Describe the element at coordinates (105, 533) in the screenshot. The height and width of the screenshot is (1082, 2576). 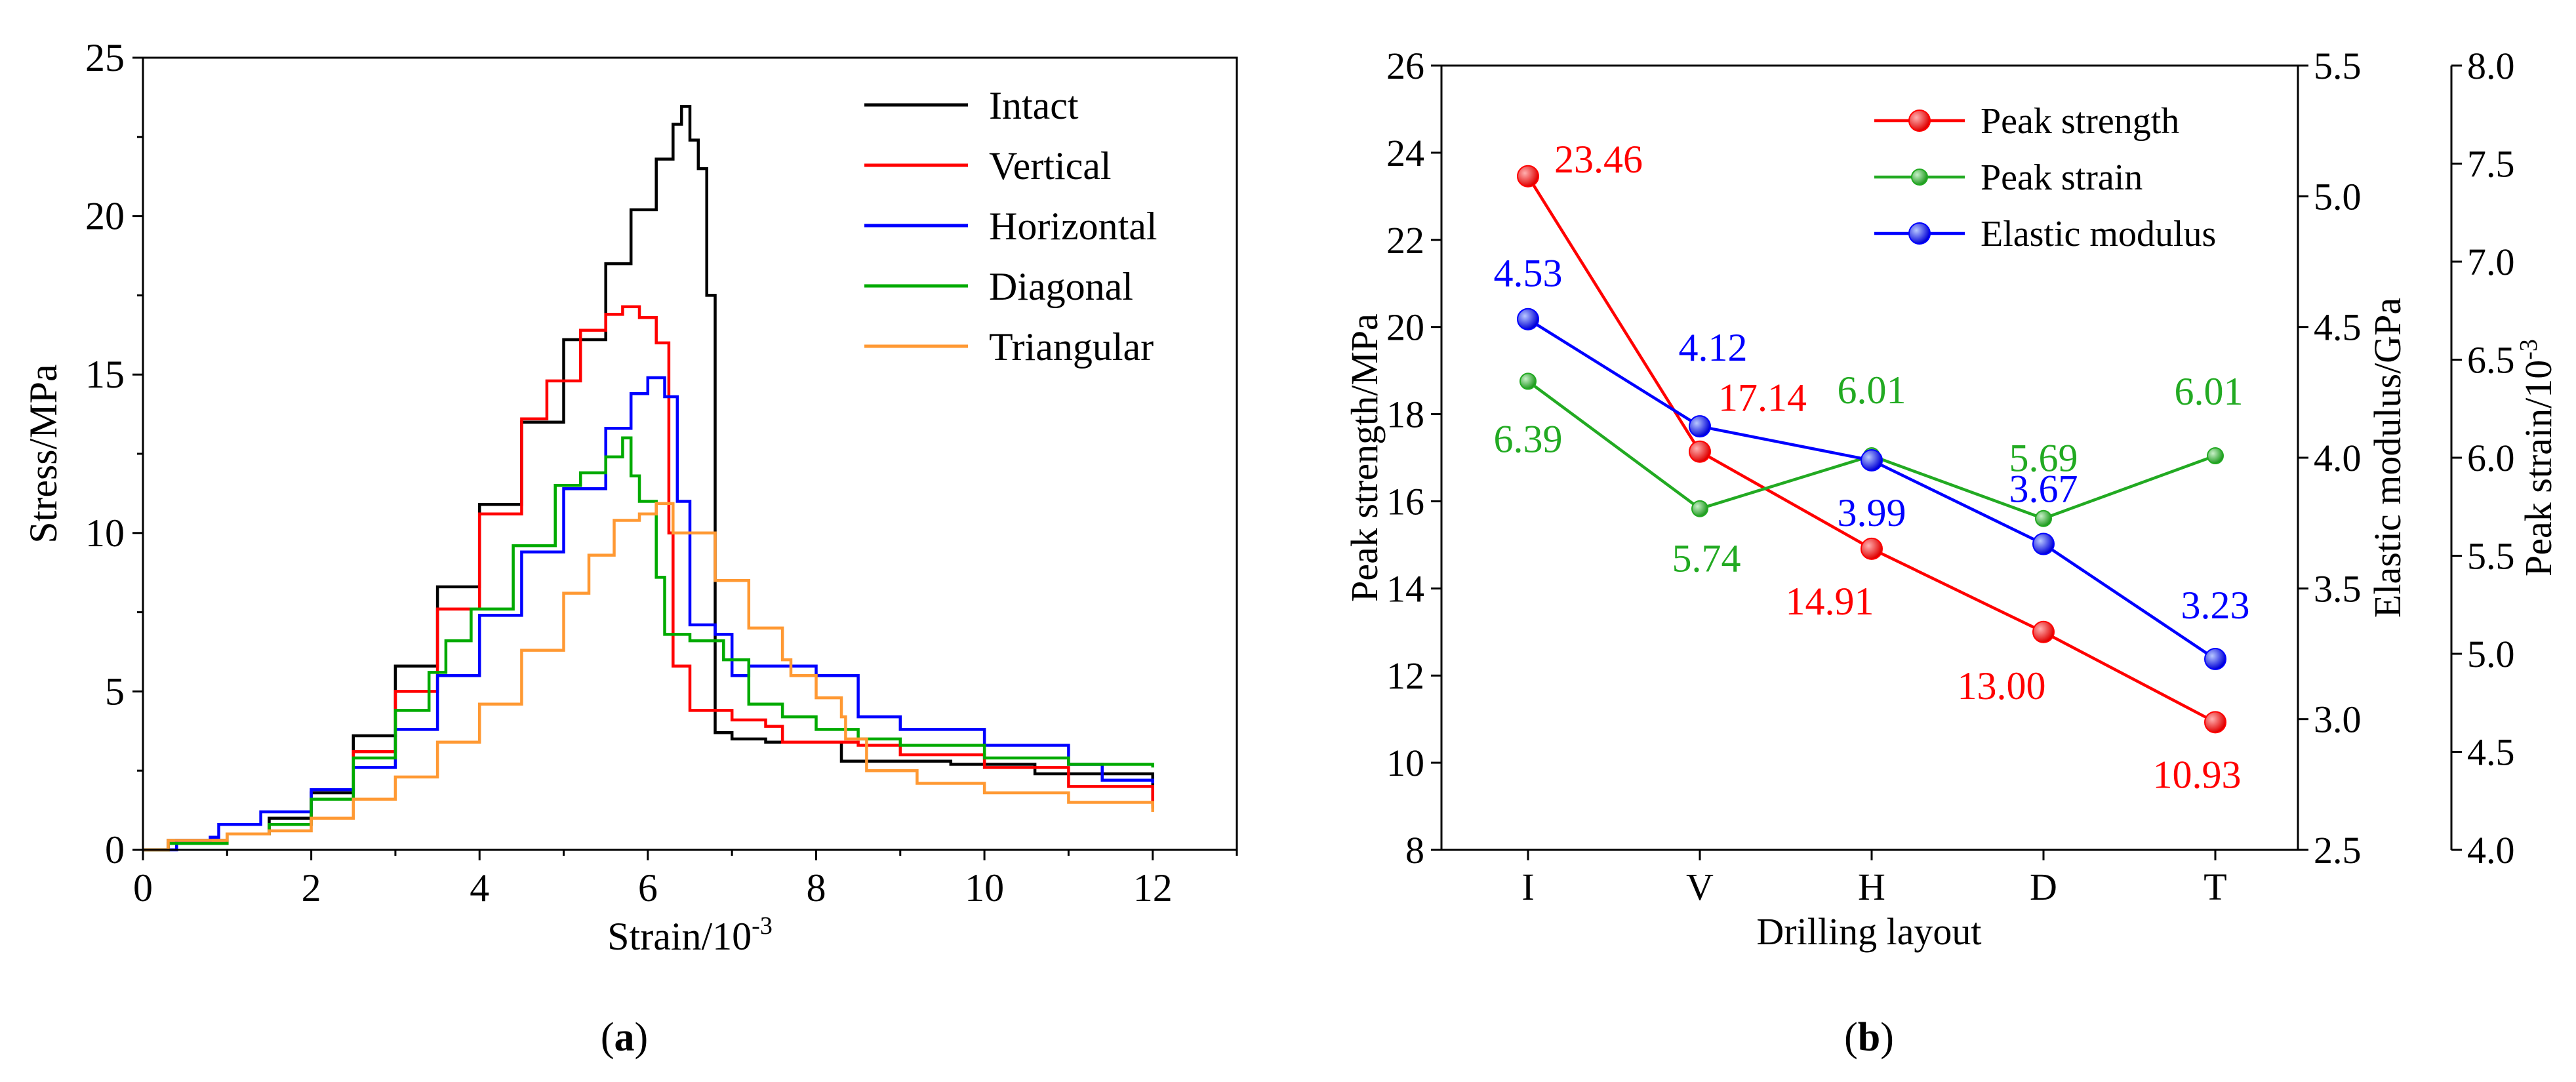
I see `chart-a-y-tick-label: 10` at that location.